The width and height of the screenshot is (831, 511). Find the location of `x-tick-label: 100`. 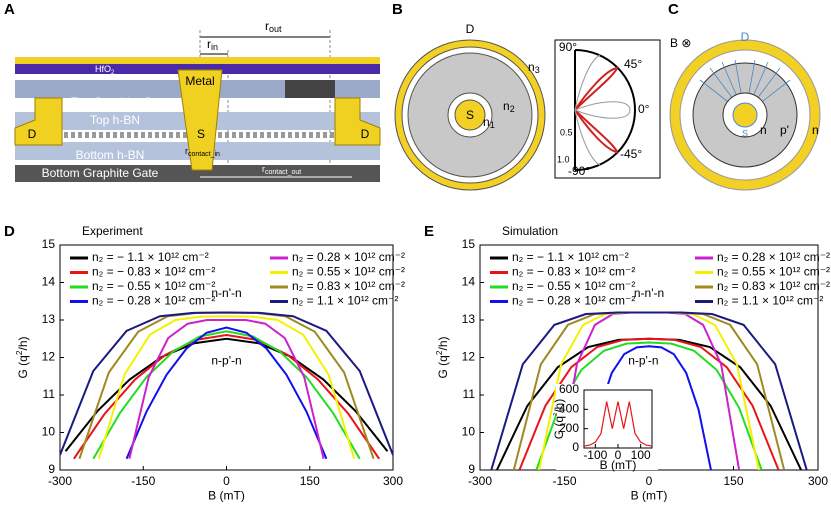

x-tick-label: 100 is located at coordinates (641, 455).